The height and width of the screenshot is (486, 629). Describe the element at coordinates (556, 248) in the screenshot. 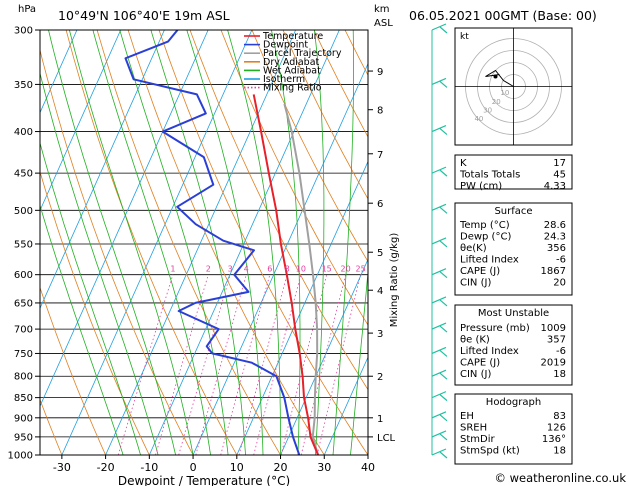

I see `surface-row-value: 356` at that location.